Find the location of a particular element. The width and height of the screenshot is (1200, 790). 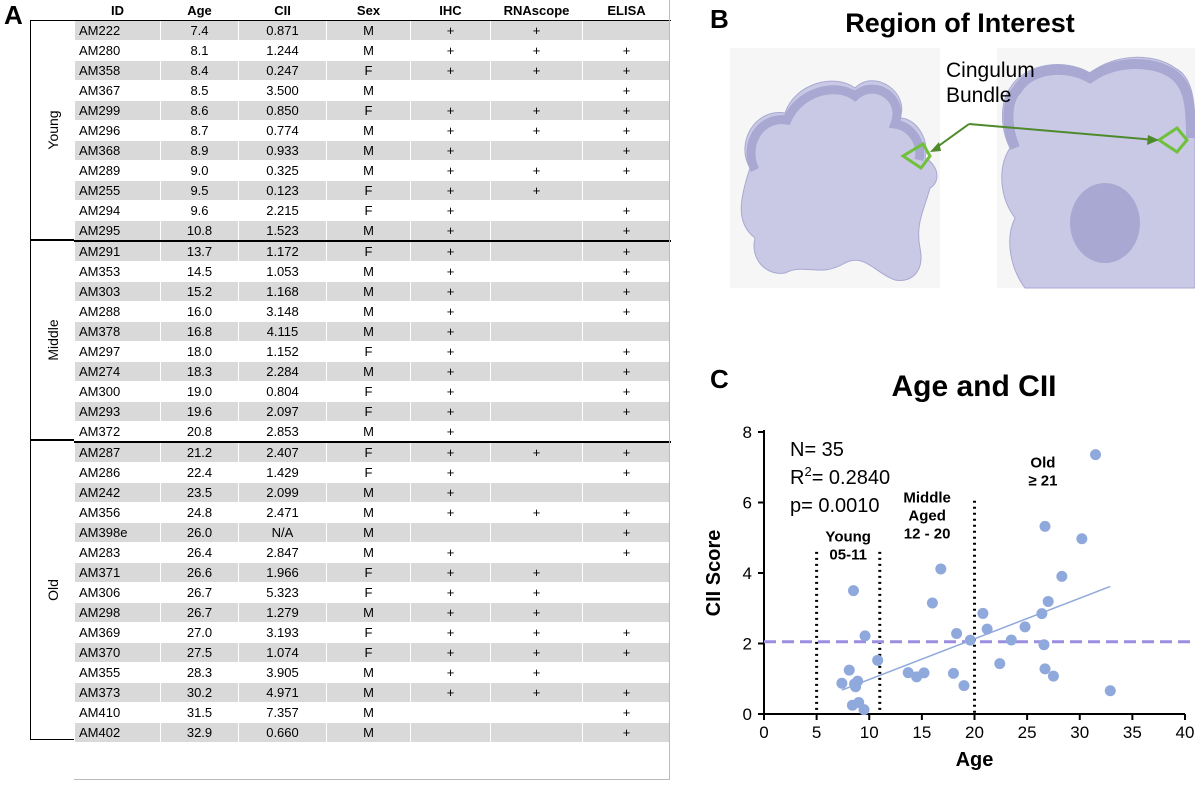

age-group-label: 12 - 20 is located at coordinates (927, 534).